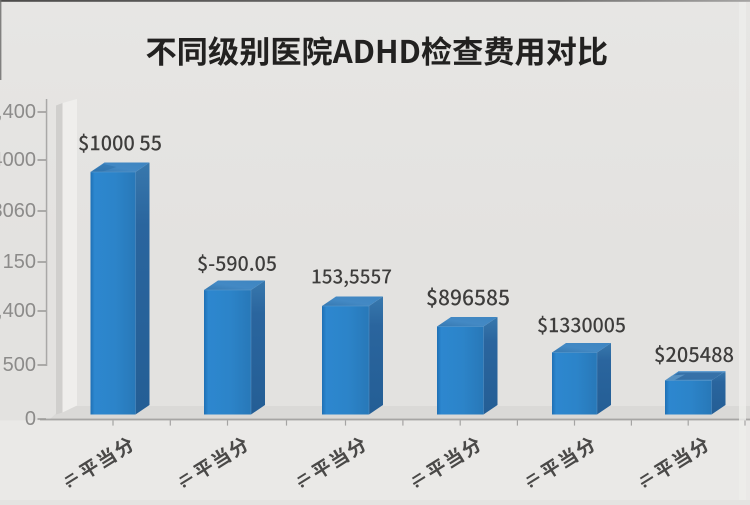  Describe the element at coordinates (18, 211) in the screenshot. I see `svg-text: 3060` at that location.